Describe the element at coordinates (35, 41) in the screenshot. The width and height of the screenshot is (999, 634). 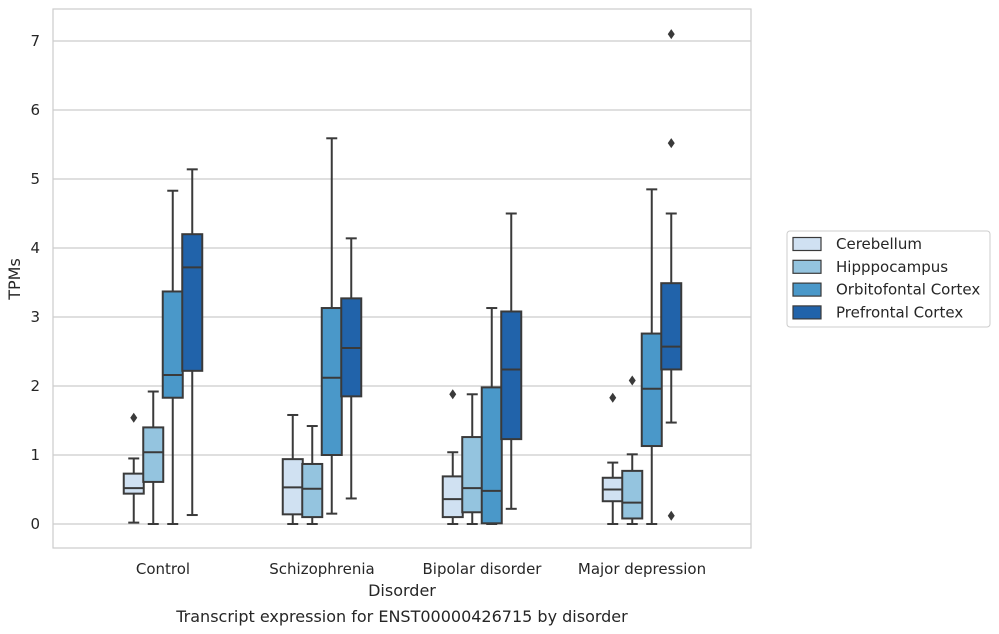
I see `y-tick-label: 7` at that location.